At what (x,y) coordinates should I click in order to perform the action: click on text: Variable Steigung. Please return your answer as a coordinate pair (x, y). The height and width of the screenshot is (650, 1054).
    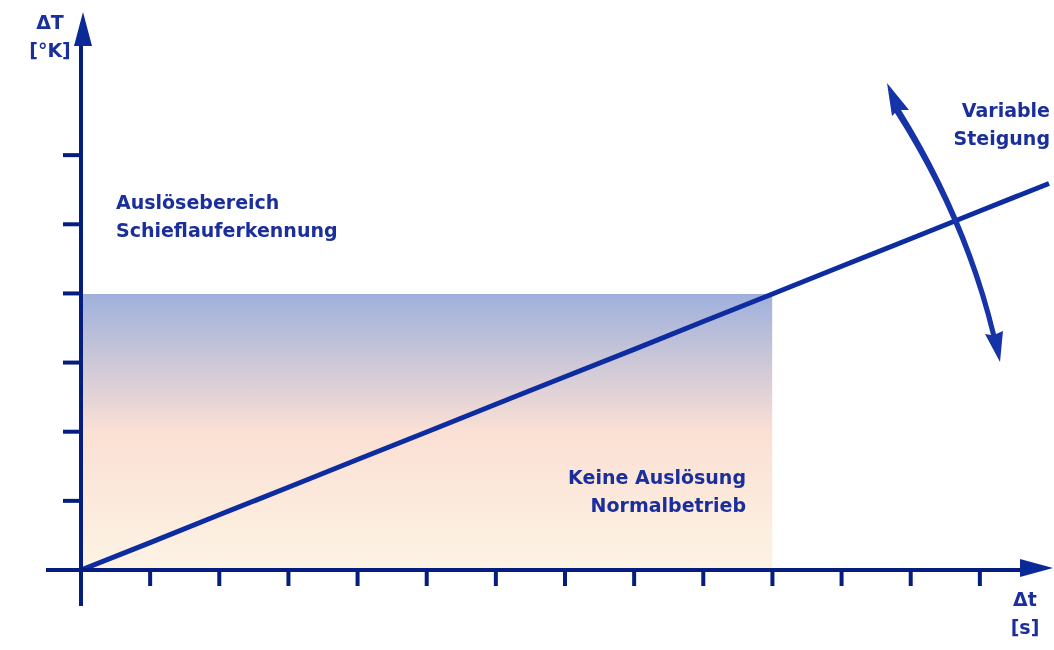
    Looking at the image, I should click on (1001, 124).